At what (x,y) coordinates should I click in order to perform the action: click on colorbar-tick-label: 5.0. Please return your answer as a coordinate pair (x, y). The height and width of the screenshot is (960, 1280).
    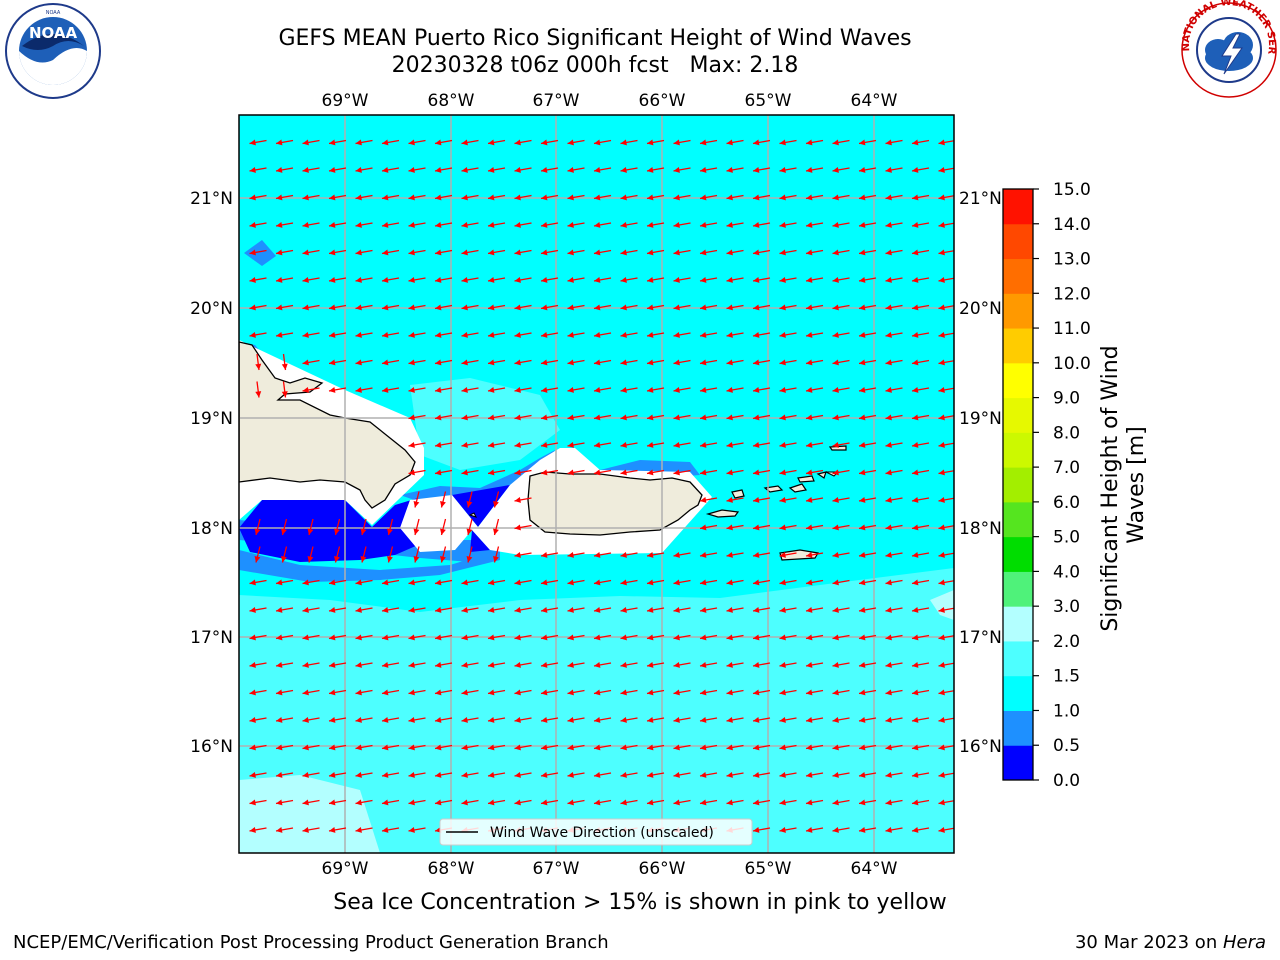
    Looking at the image, I should click on (1066, 538).